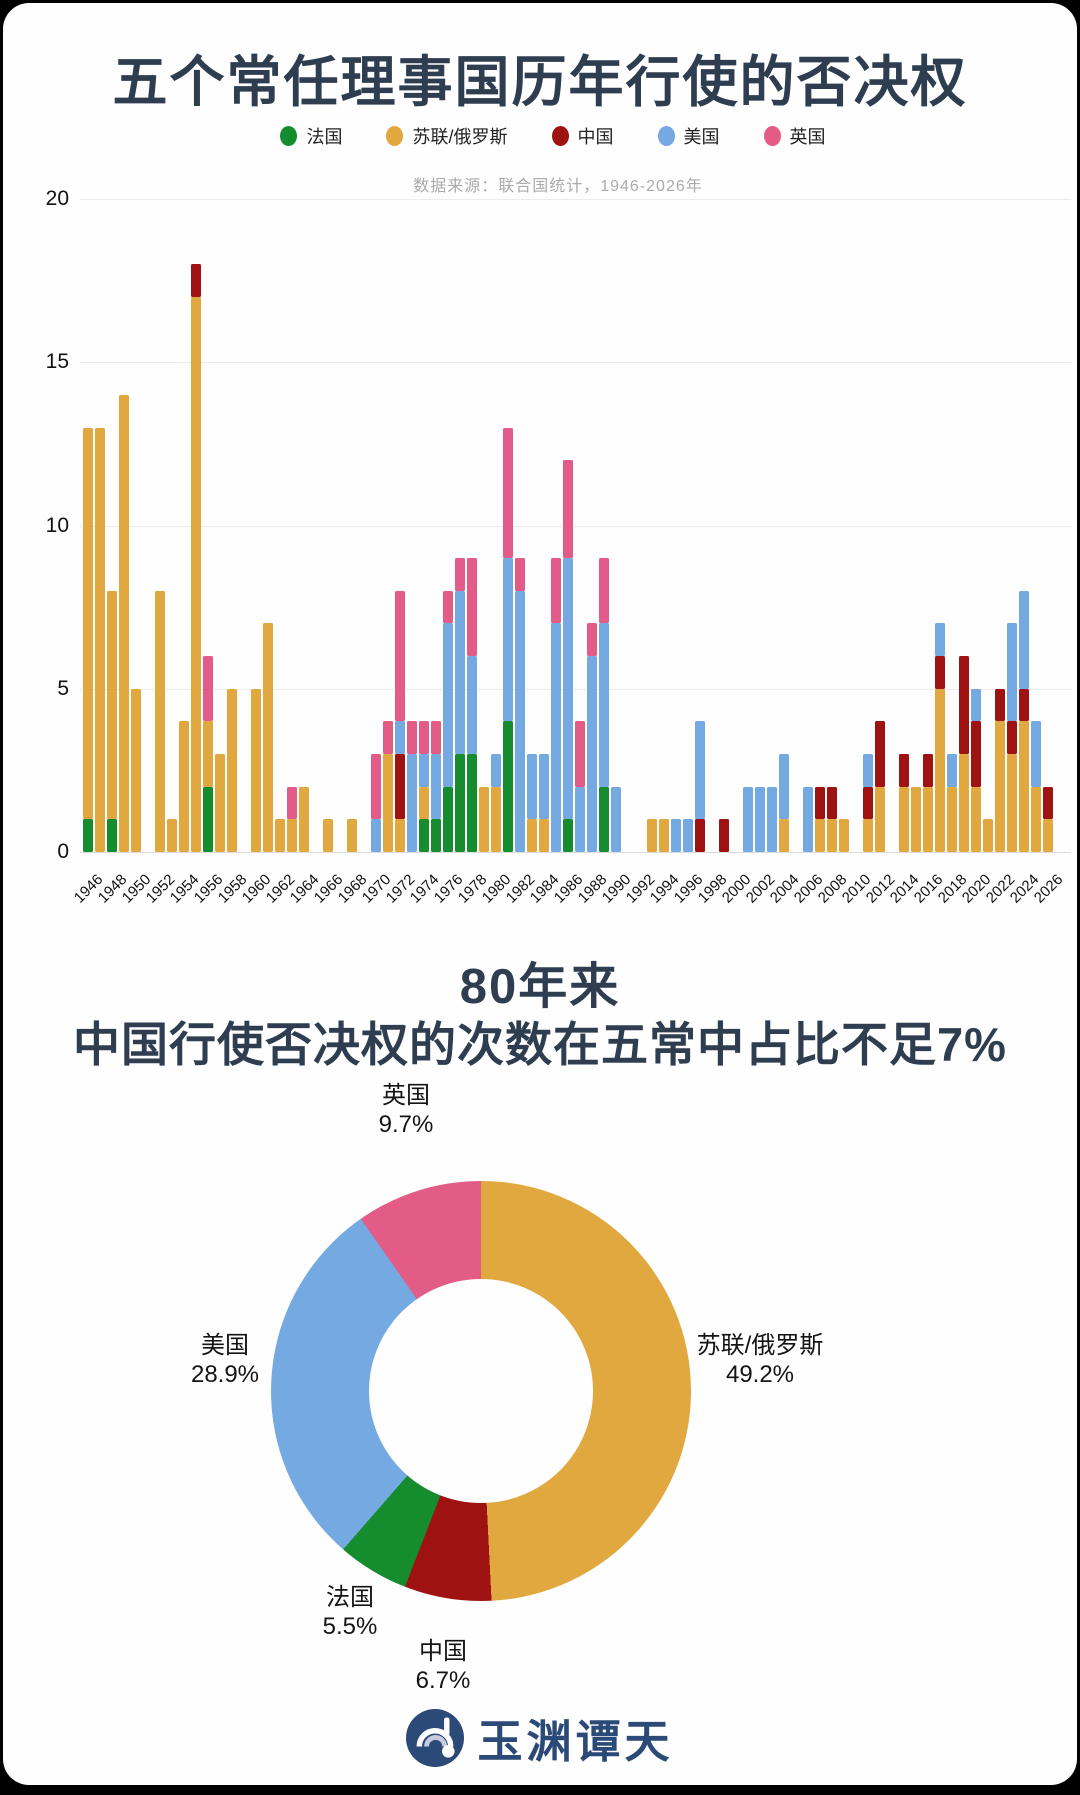 The height and width of the screenshot is (1795, 1080). What do you see at coordinates (1036, 819) in the screenshot?
I see `bar-segment-2025-苏联/俄罗斯` at bounding box center [1036, 819].